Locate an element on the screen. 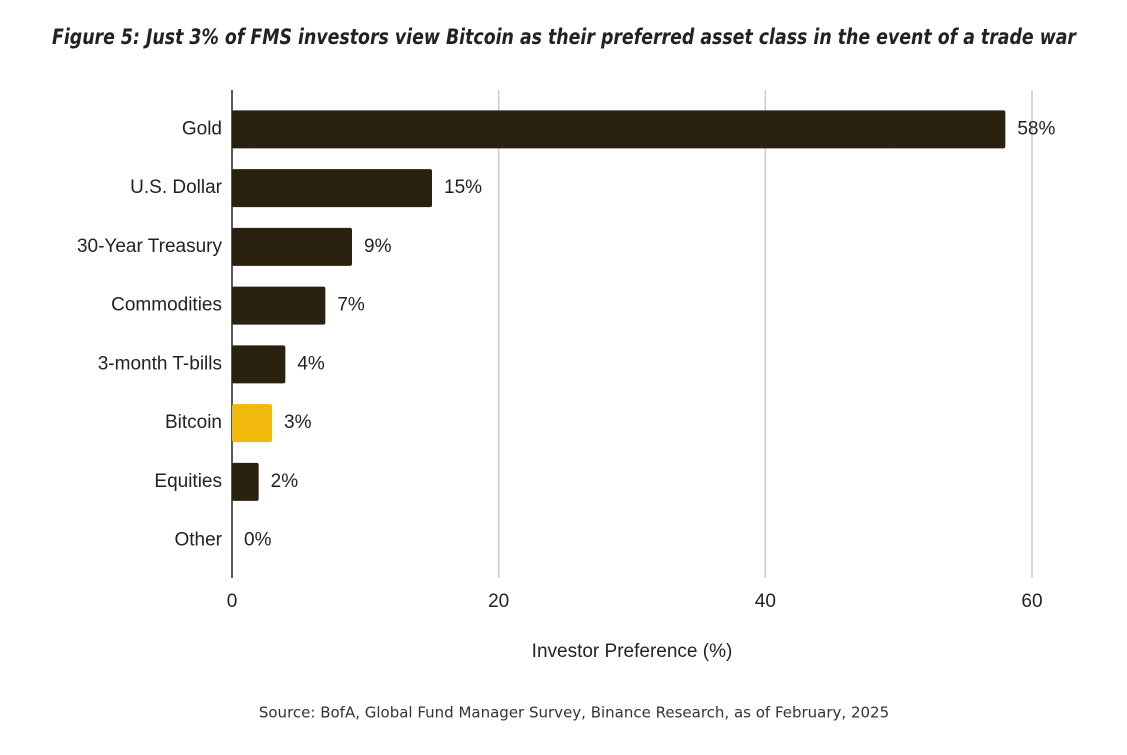  y-tick-label: U.S. Dollar is located at coordinates (176, 187).